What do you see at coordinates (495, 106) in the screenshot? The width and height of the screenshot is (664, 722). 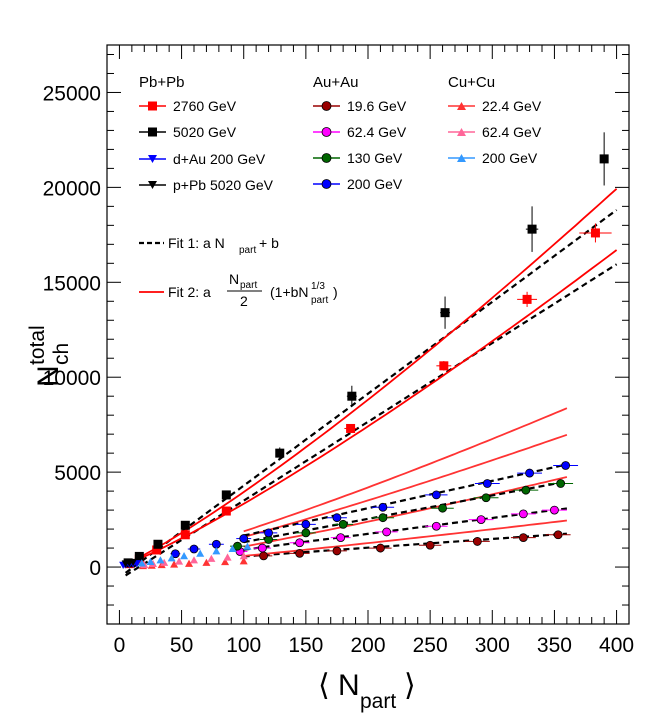 I see `legend-entry: 22.4 GeV` at bounding box center [495, 106].